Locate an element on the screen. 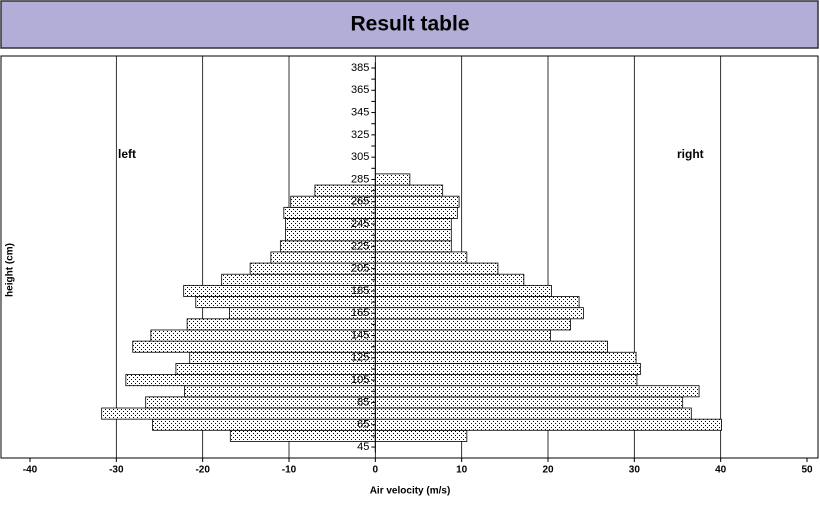 The height and width of the screenshot is (508, 820). x-tick-label: -30 is located at coordinates (116, 470).